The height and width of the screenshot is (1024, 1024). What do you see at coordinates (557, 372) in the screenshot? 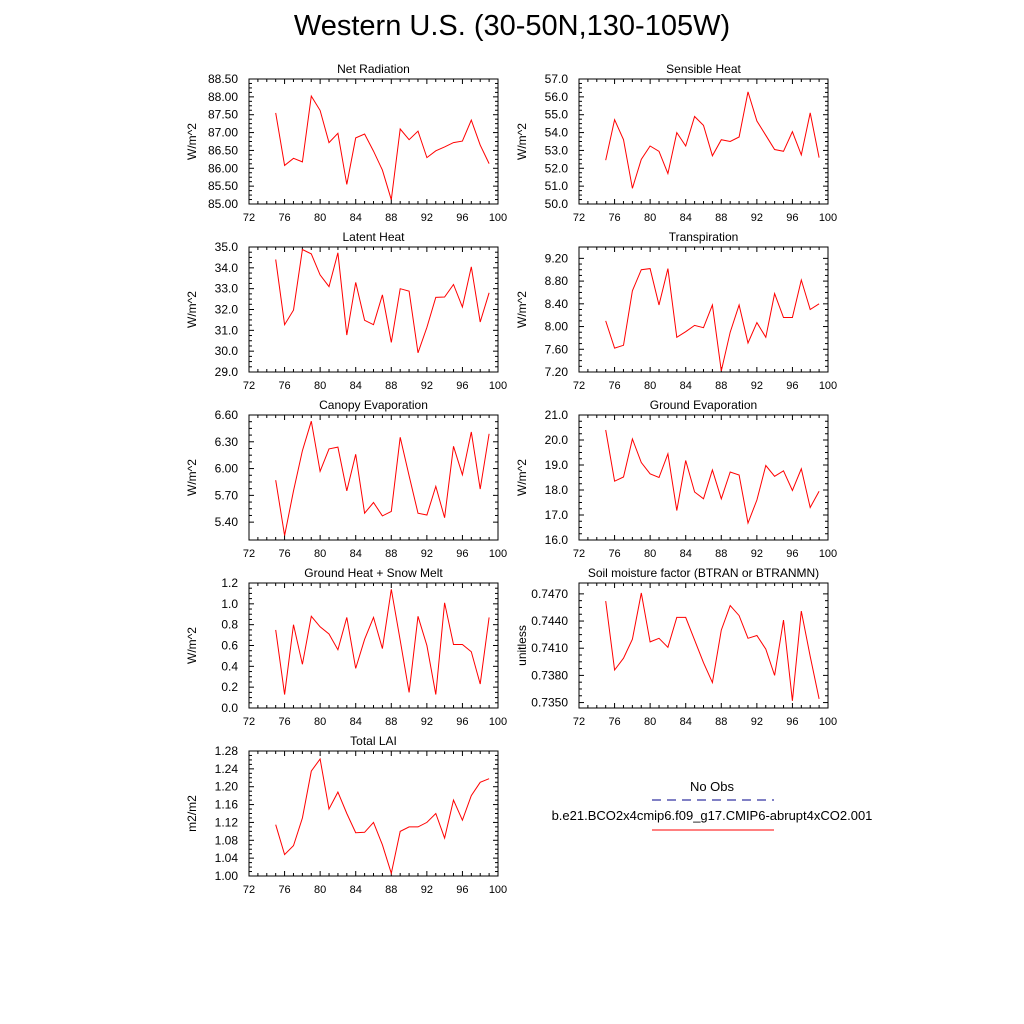
I see `y-tick-label: 7.20` at bounding box center [557, 372].